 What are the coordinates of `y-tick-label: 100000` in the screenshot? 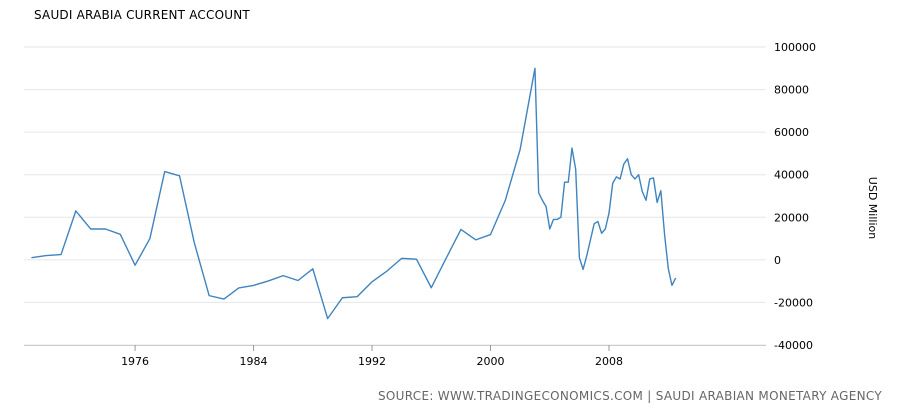 It's located at (795, 47).